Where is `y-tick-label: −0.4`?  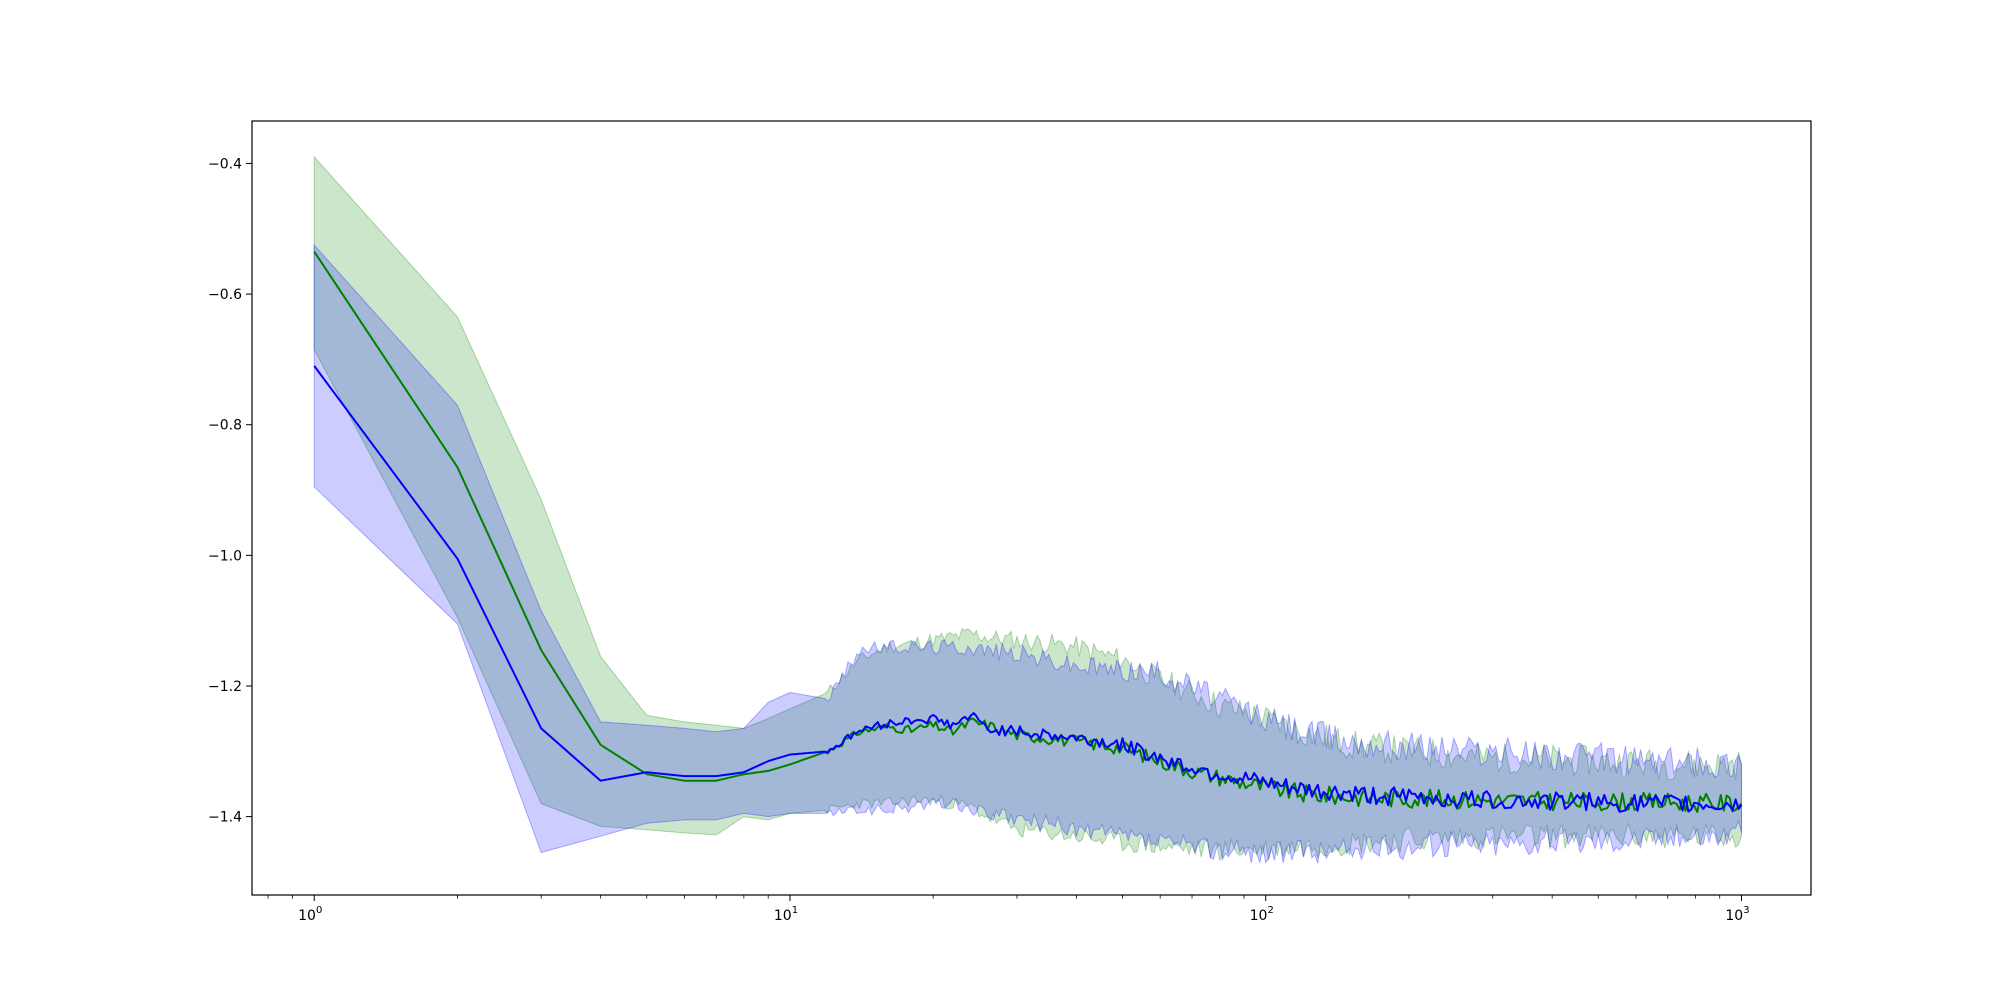 y-tick-label: −0.4 is located at coordinates (225, 164).